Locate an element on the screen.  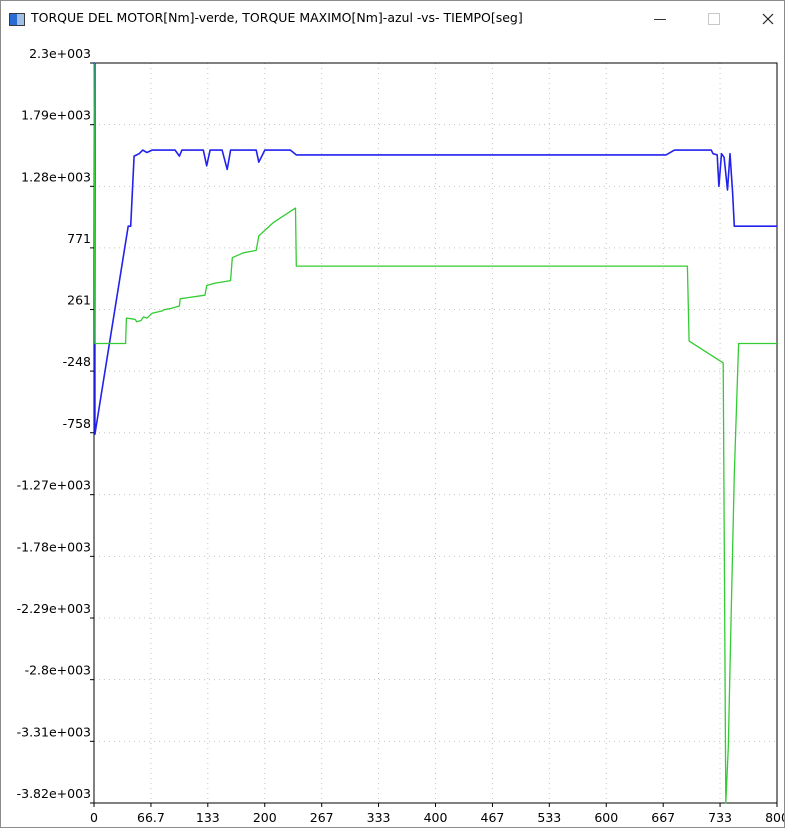
y-tick-label: -1.78e+003 is located at coordinates (54, 546).